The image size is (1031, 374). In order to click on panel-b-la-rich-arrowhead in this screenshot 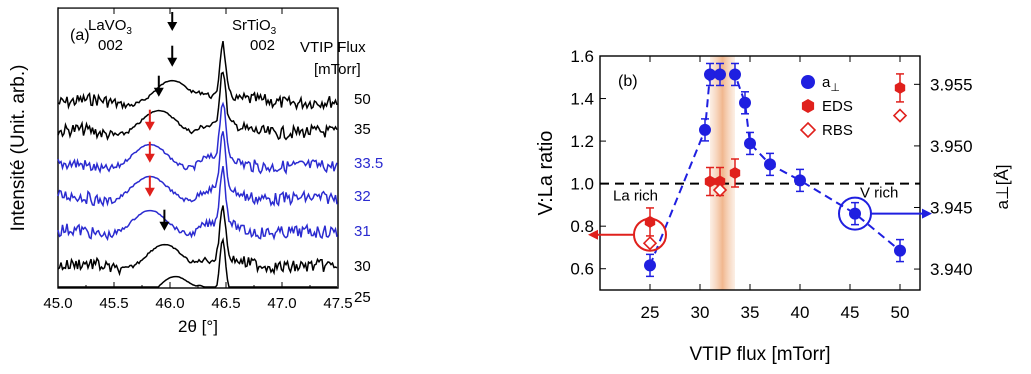, I will do `click(593, 234)`.